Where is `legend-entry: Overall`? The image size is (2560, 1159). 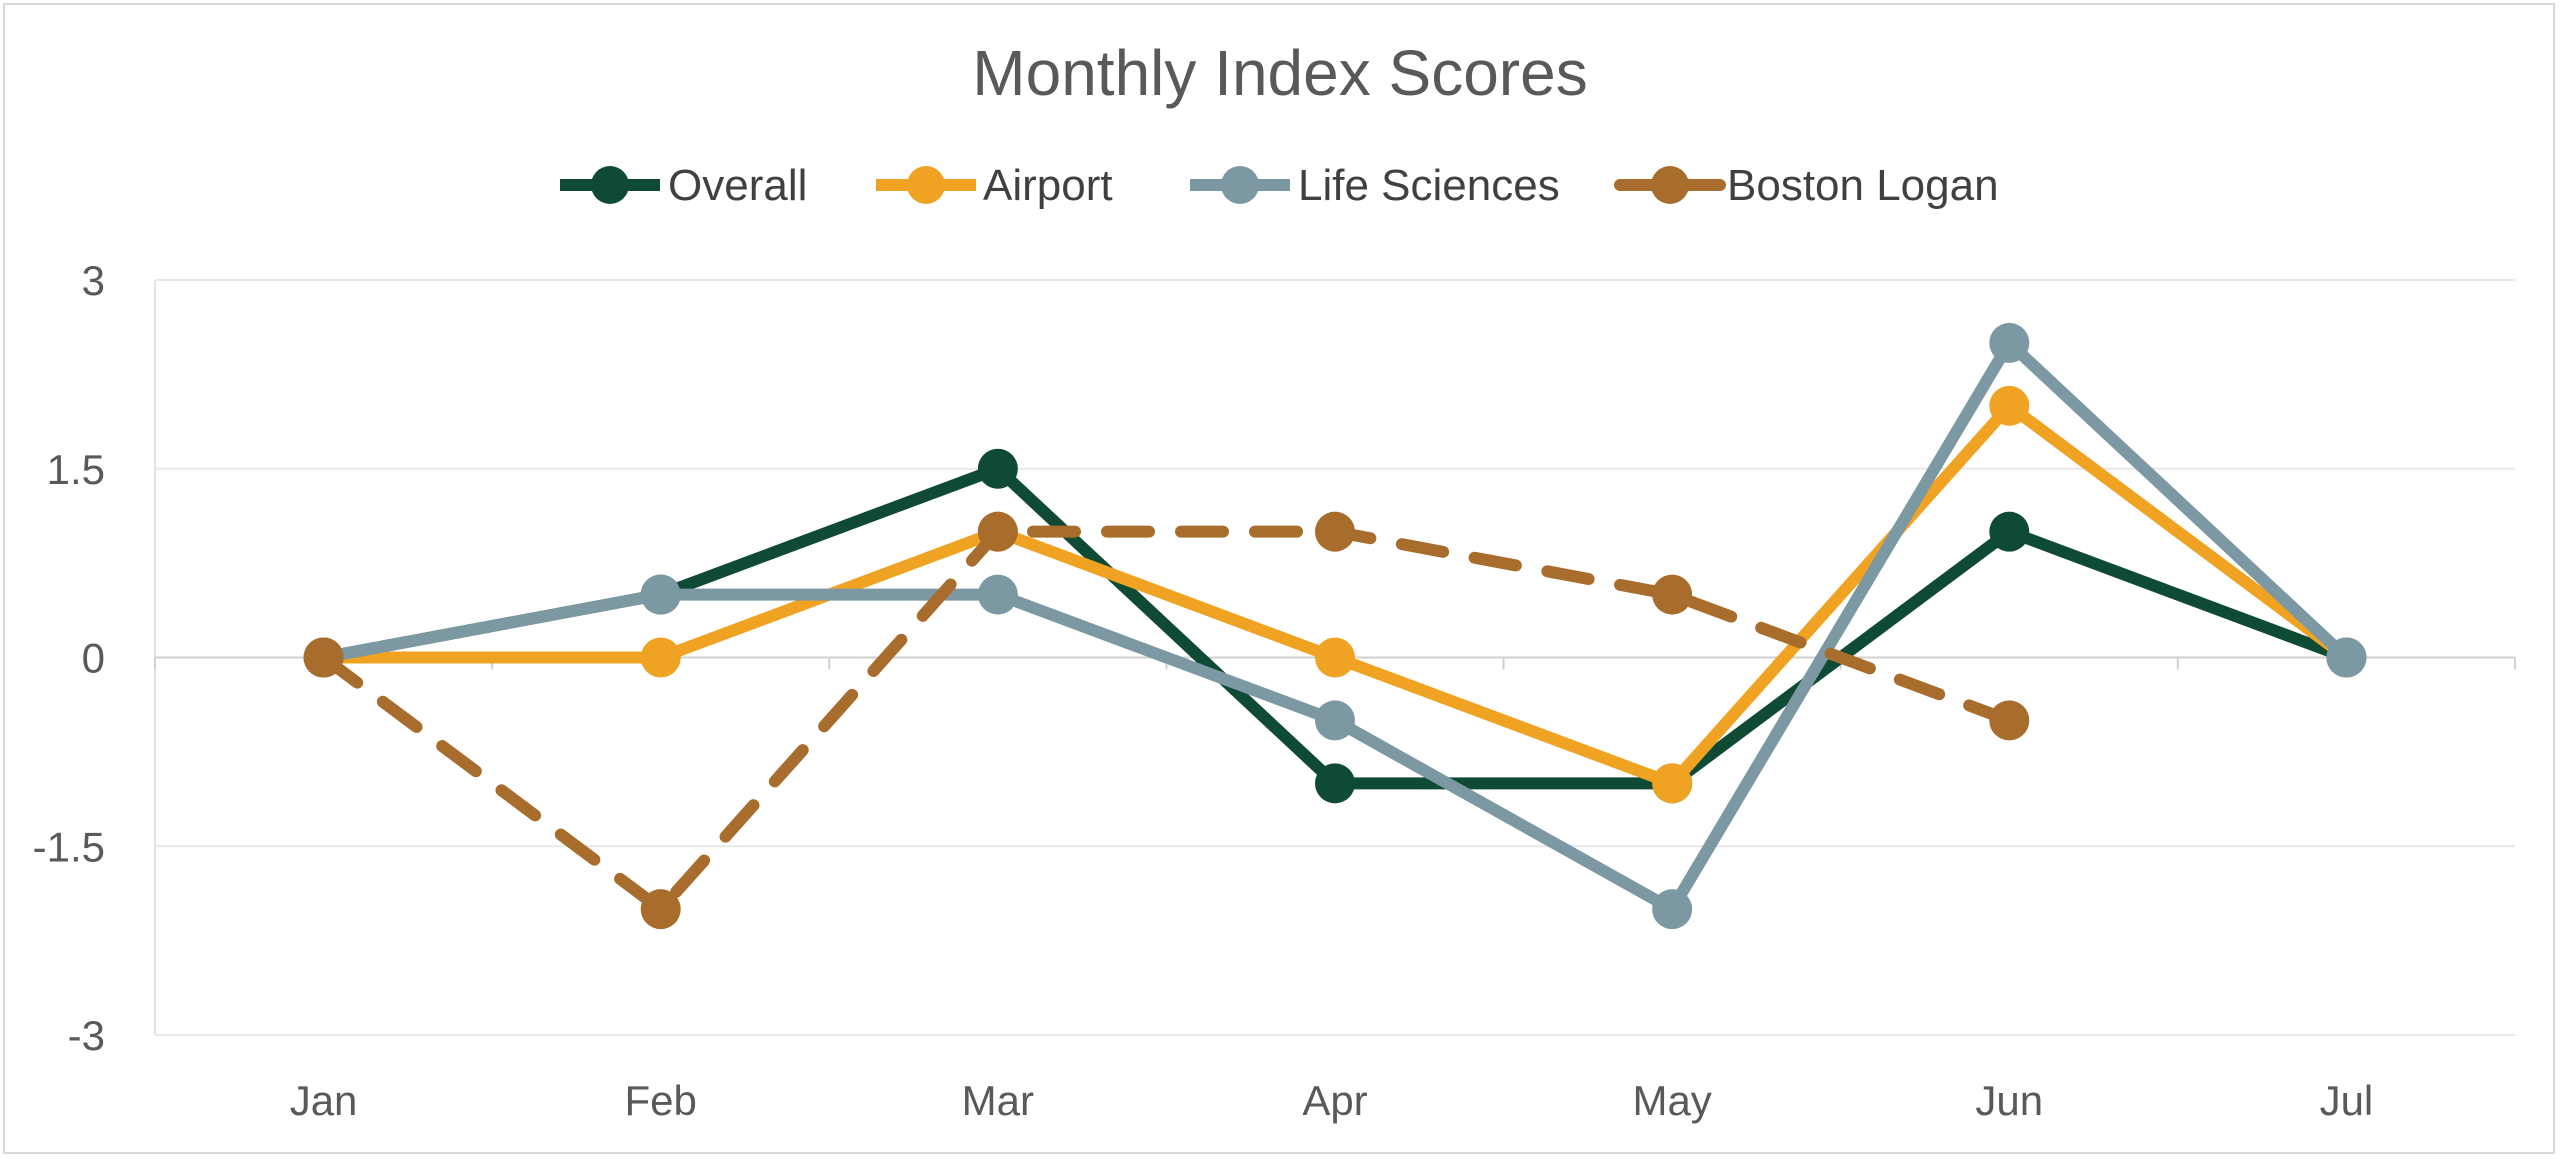 legend-entry: Overall is located at coordinates (683, 185).